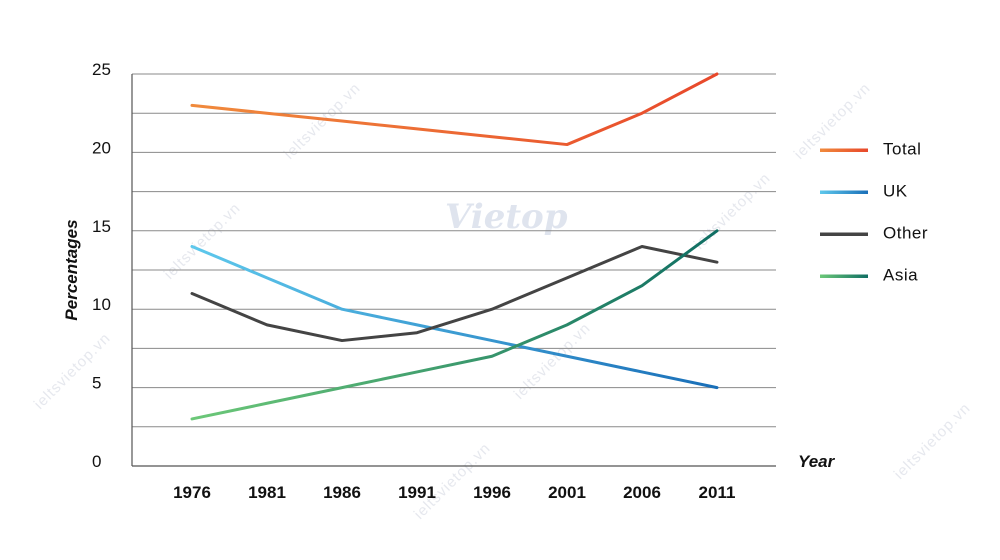 This screenshot has width=1000, height=560. Describe the element at coordinates (96, 461) in the screenshot. I see `y-tick-label: 0` at that location.